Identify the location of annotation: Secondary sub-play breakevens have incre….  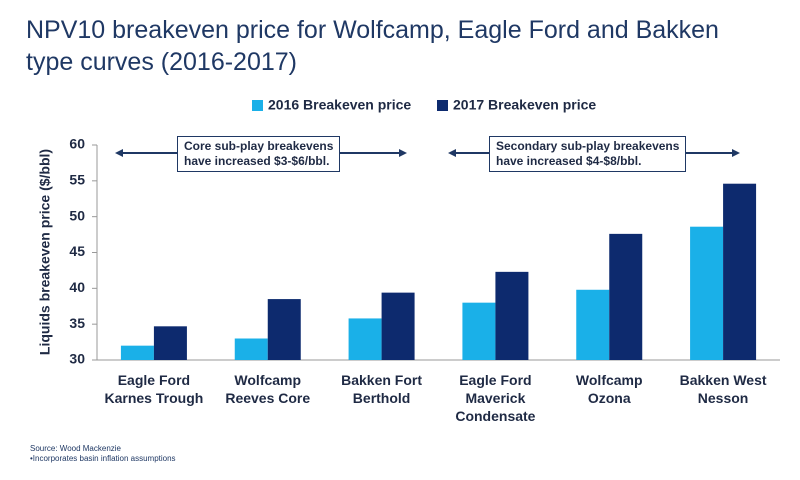
(588, 154).